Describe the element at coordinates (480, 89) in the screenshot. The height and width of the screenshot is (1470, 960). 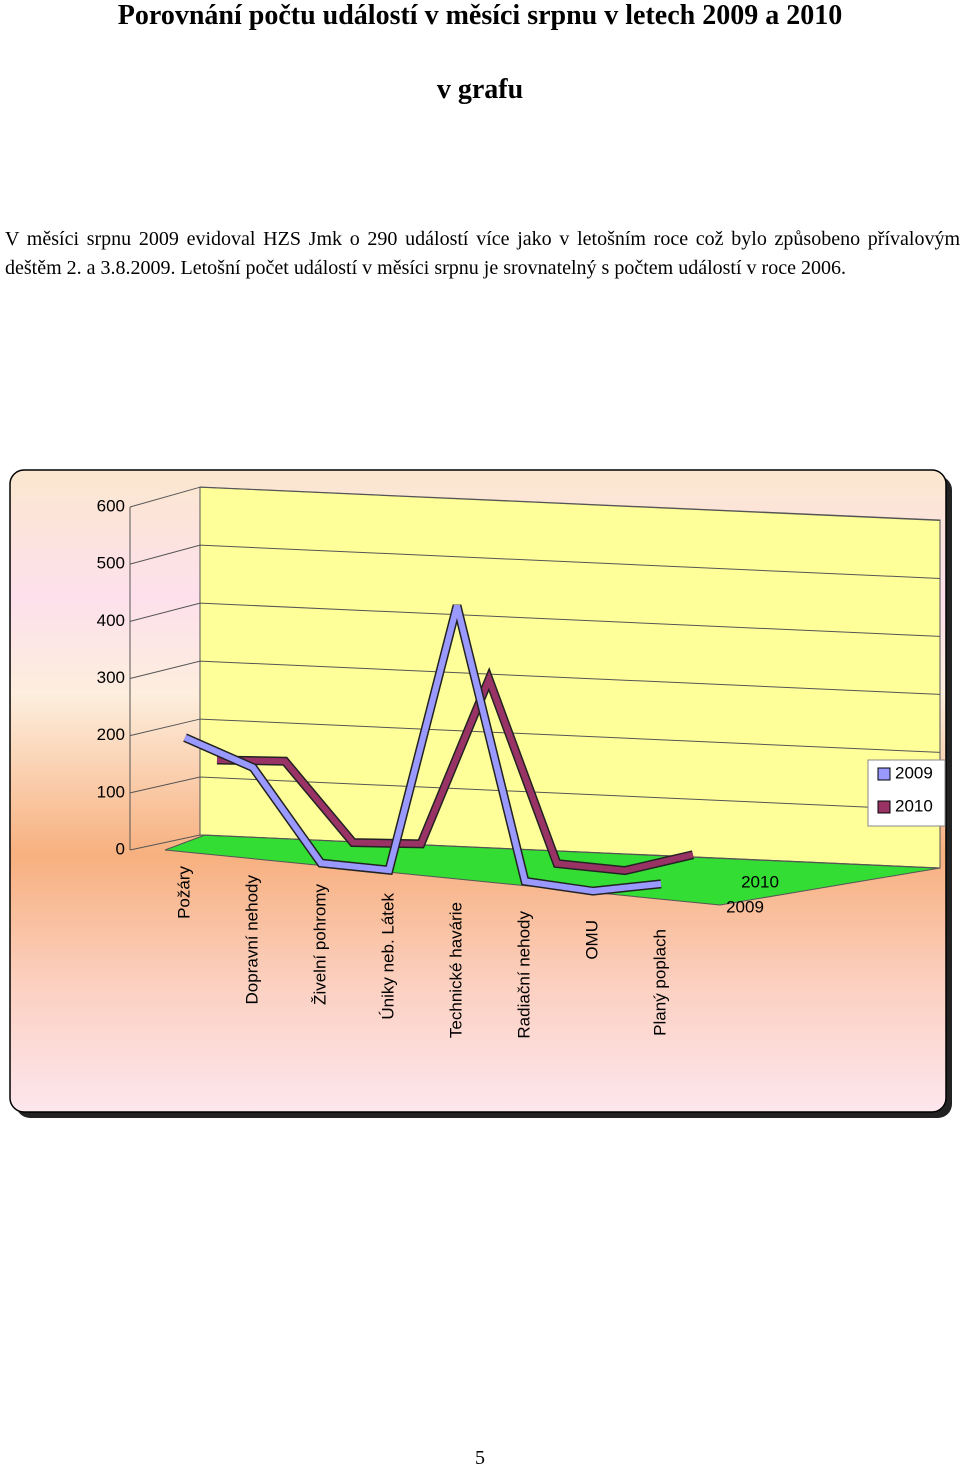
I see `subtitle: v grafu` at that location.